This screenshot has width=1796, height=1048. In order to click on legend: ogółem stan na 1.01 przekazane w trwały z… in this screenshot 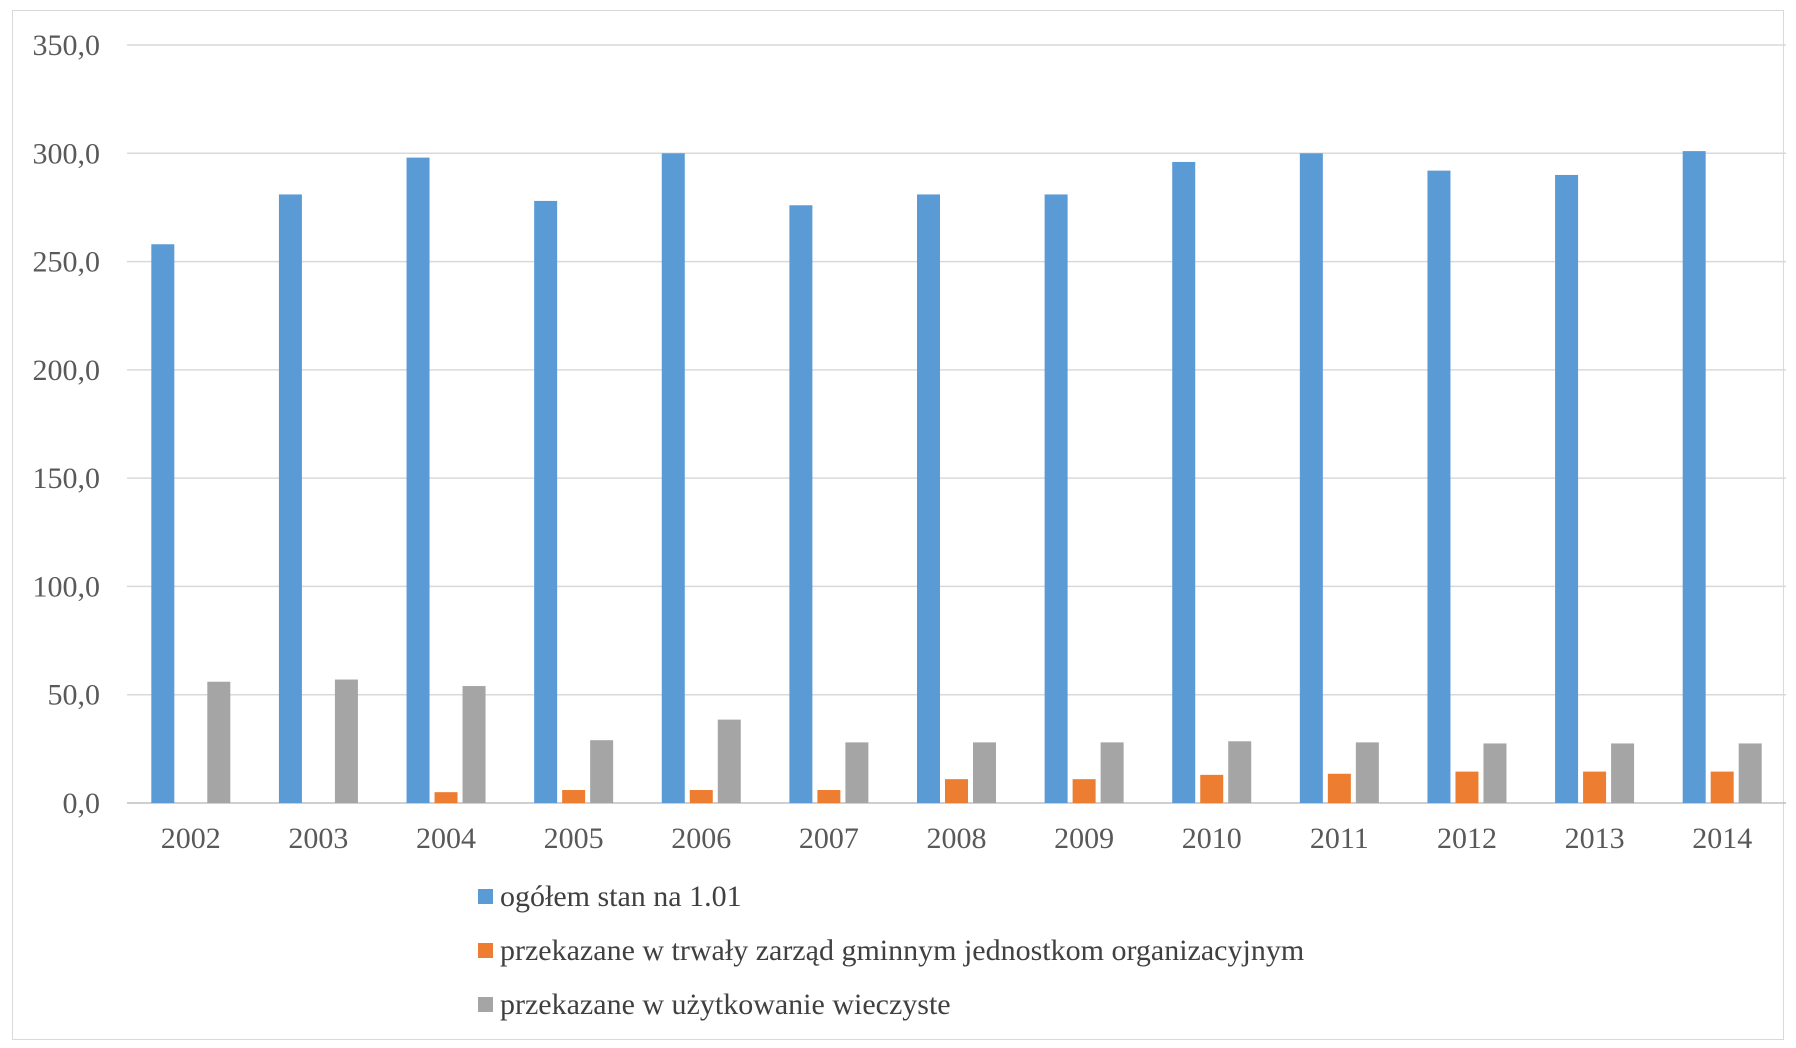, I will do `click(891, 950)`.